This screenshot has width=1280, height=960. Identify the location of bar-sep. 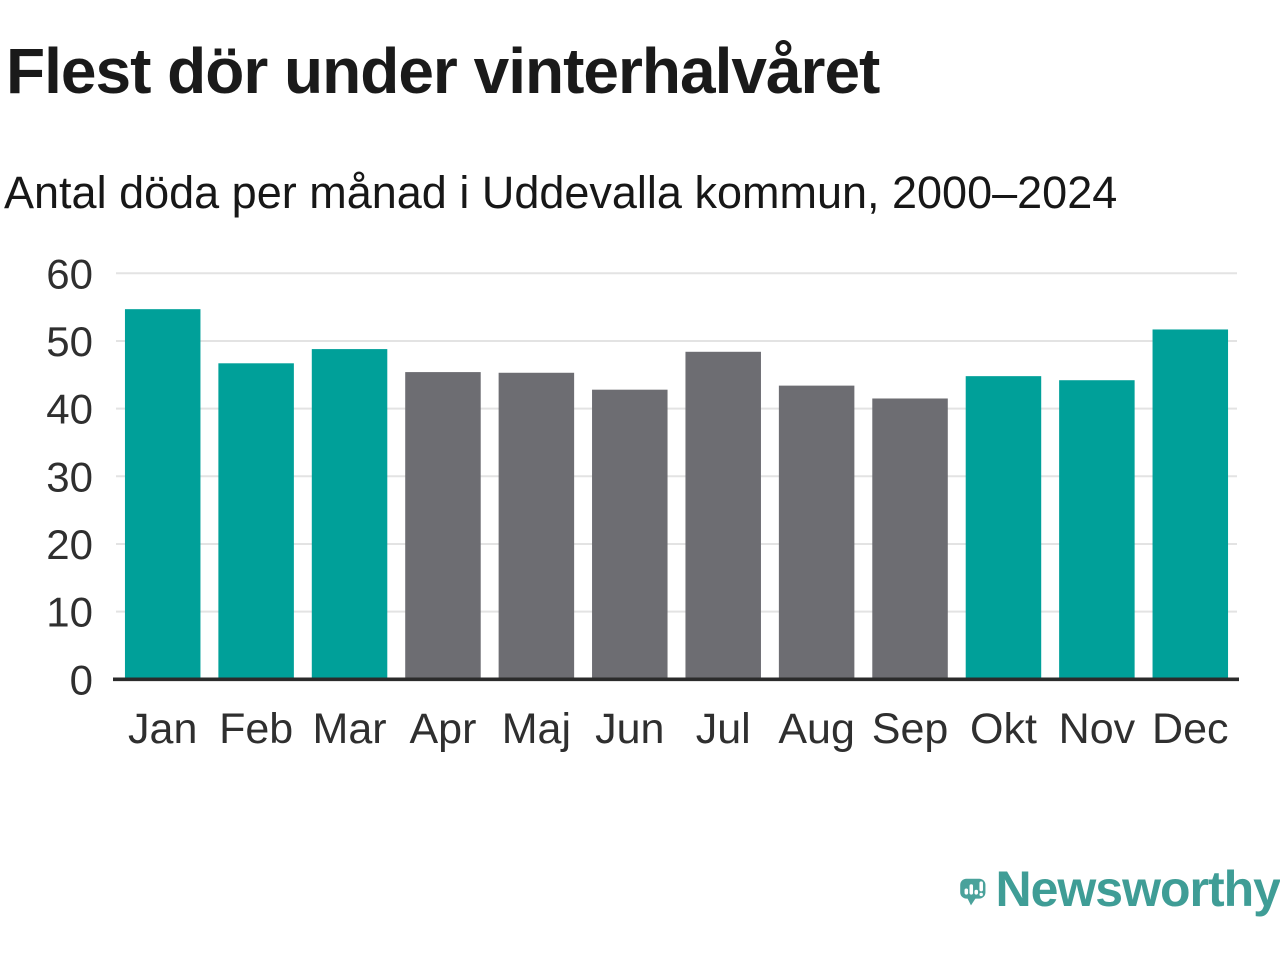
(910, 539).